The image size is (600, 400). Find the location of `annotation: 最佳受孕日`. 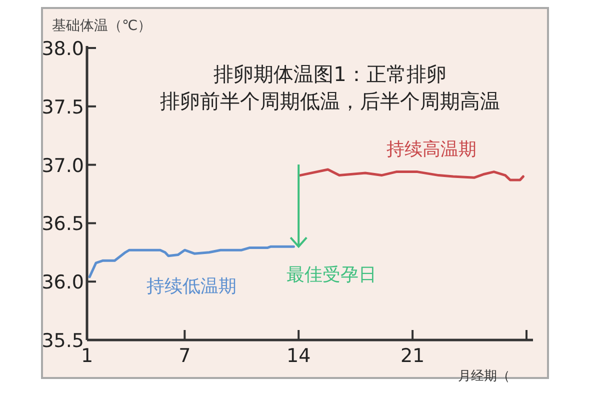

annotation: 最佳受孕日 is located at coordinates (331, 275).